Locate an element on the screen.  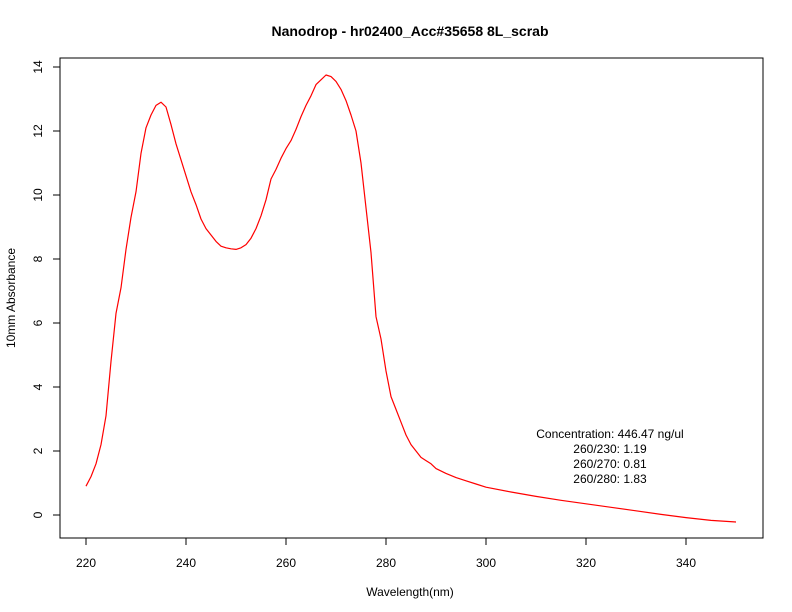
y-tick-label: 4 is located at coordinates (38, 386).